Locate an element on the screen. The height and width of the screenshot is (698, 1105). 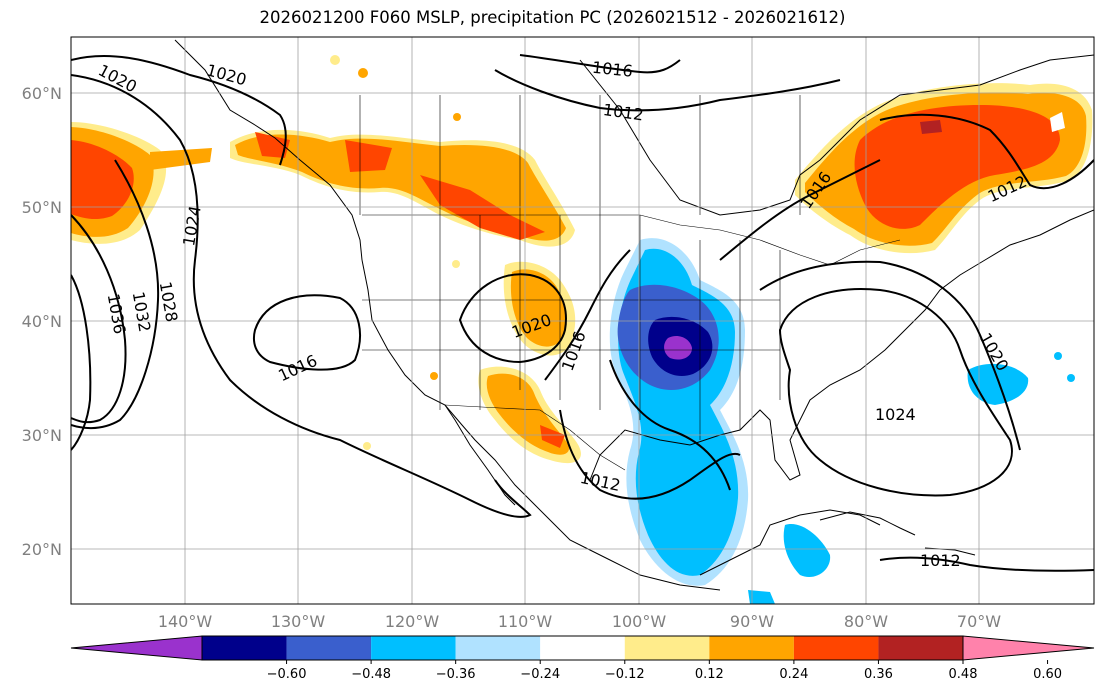
lon-label: 130°W is located at coordinates (298, 621).